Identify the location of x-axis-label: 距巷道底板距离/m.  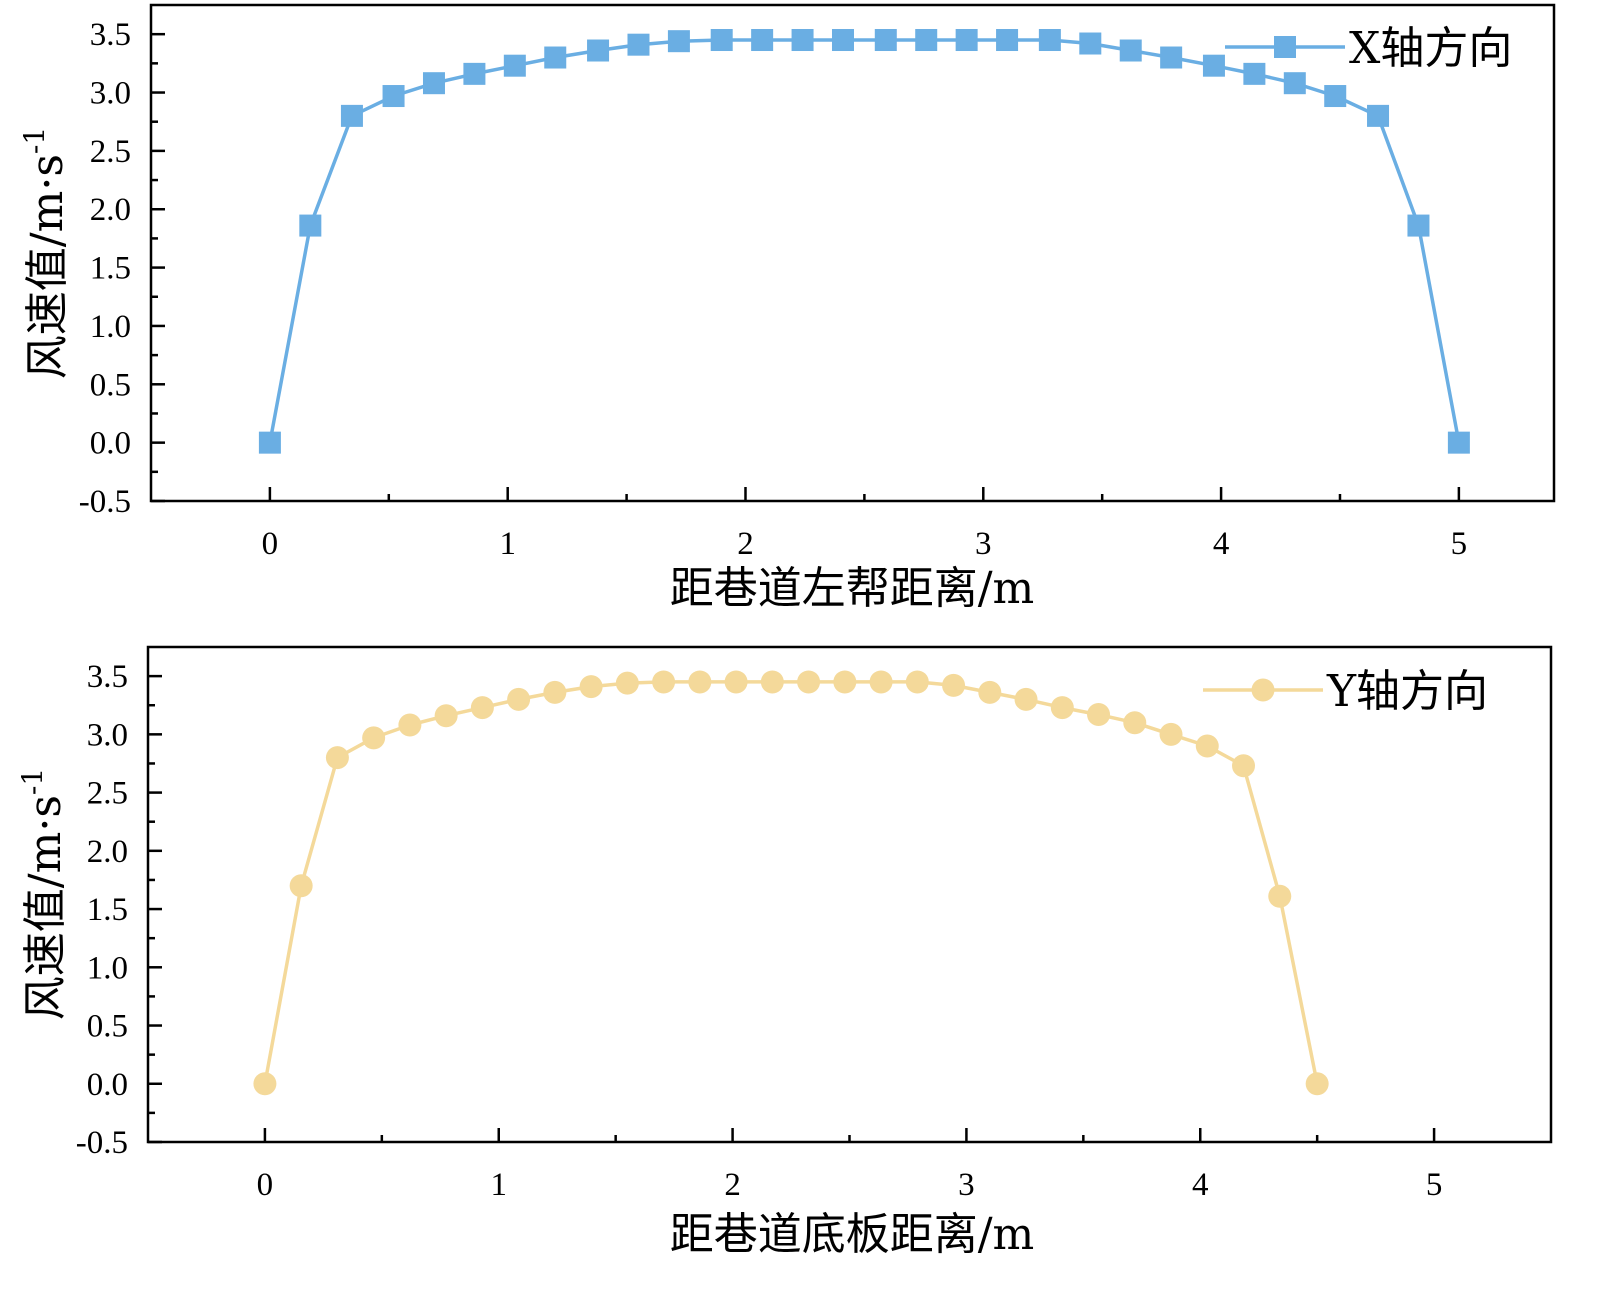
(852, 1234).